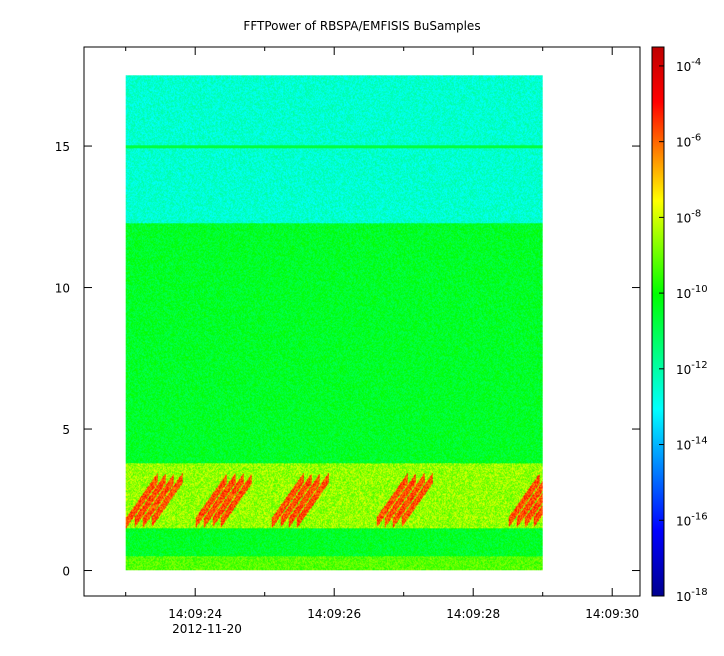 This screenshot has height=656, width=724. I want to click on colorbar-tick-label: 10⁻¹⁶, so click(692, 519).